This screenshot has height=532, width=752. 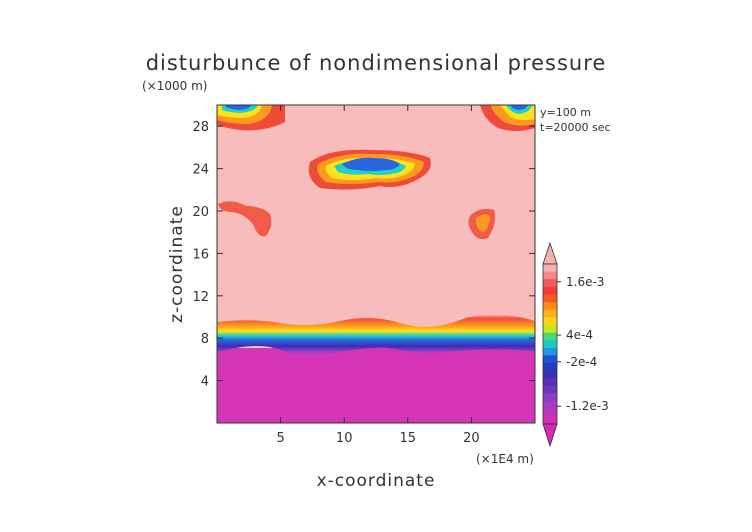 What do you see at coordinates (587, 406) in the screenshot?
I see `colorbar-tick-label: -1.2e-3` at bounding box center [587, 406].